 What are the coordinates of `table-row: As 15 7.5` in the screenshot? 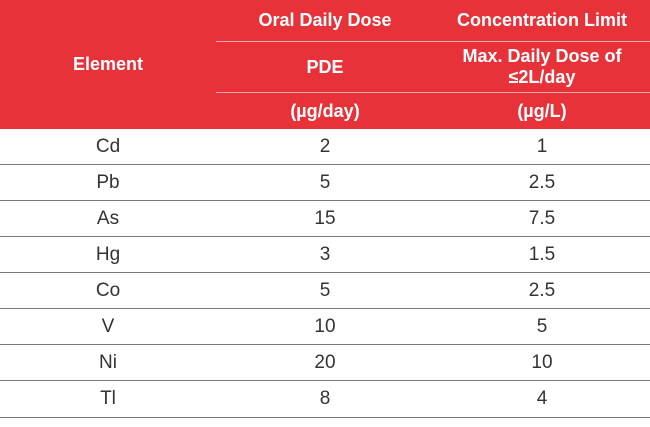 It's located at (325, 218).